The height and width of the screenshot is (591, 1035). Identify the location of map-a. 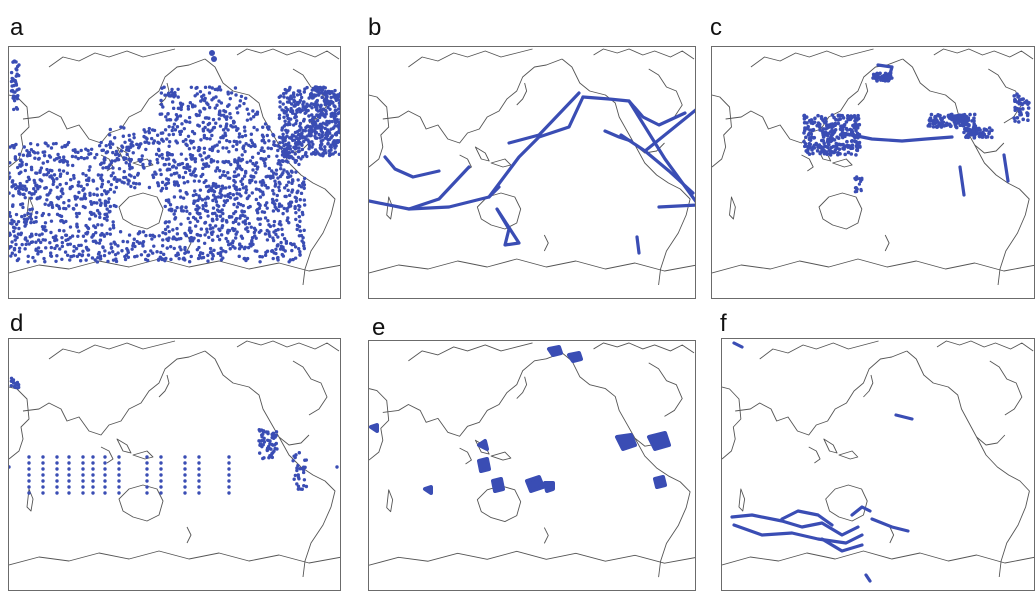
(174, 173).